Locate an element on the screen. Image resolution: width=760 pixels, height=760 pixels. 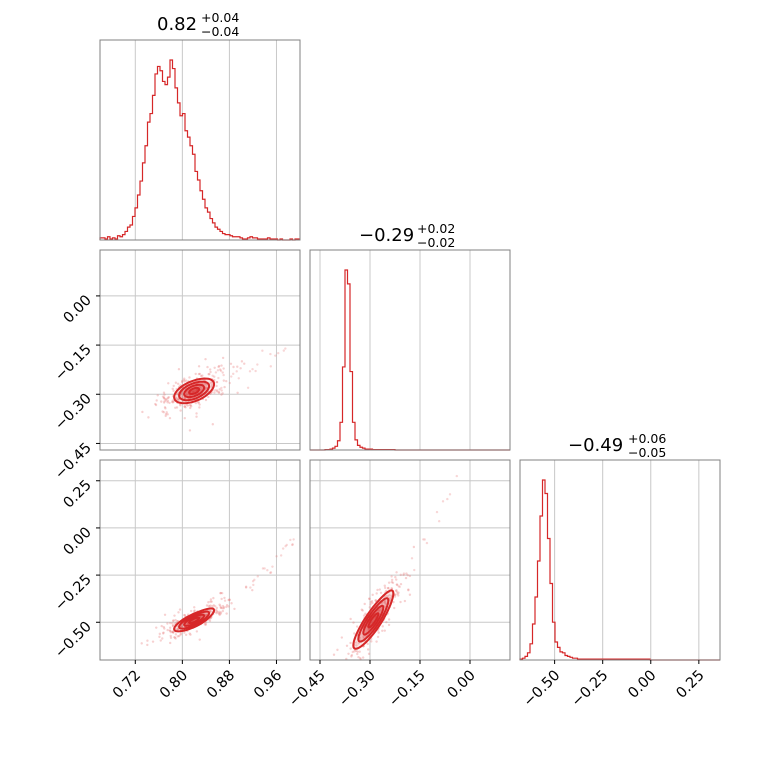
x-tick-label: −0.45 is located at coordinates (307, 689).